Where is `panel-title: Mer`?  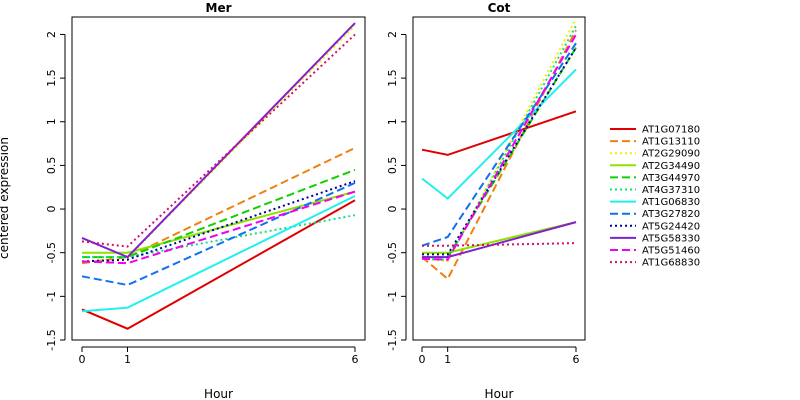 panel-title: Mer is located at coordinates (219, 8).